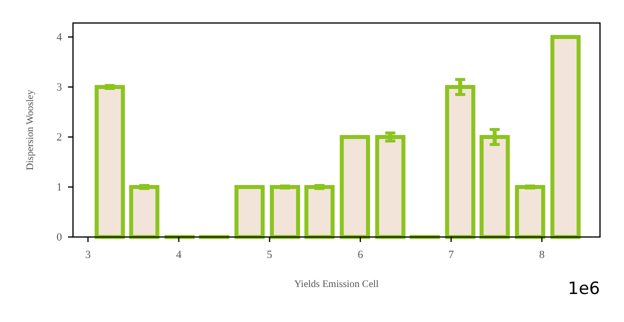 The image size is (624, 322). I want to click on x-tick-label: 6, so click(361, 254).